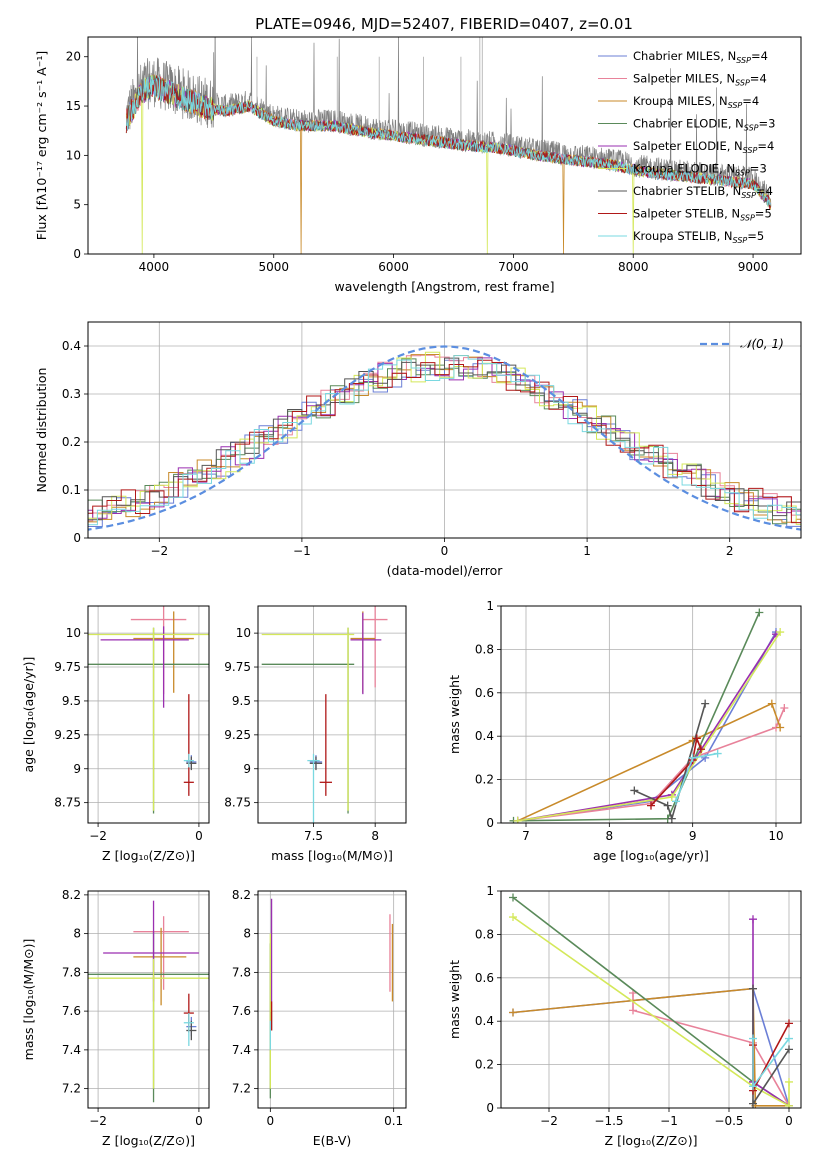 Image resolution: width=819 pixels, height=1170 pixels. Describe the element at coordinates (73, 106) in the screenshot. I see `y-tick-label: 15` at that location.